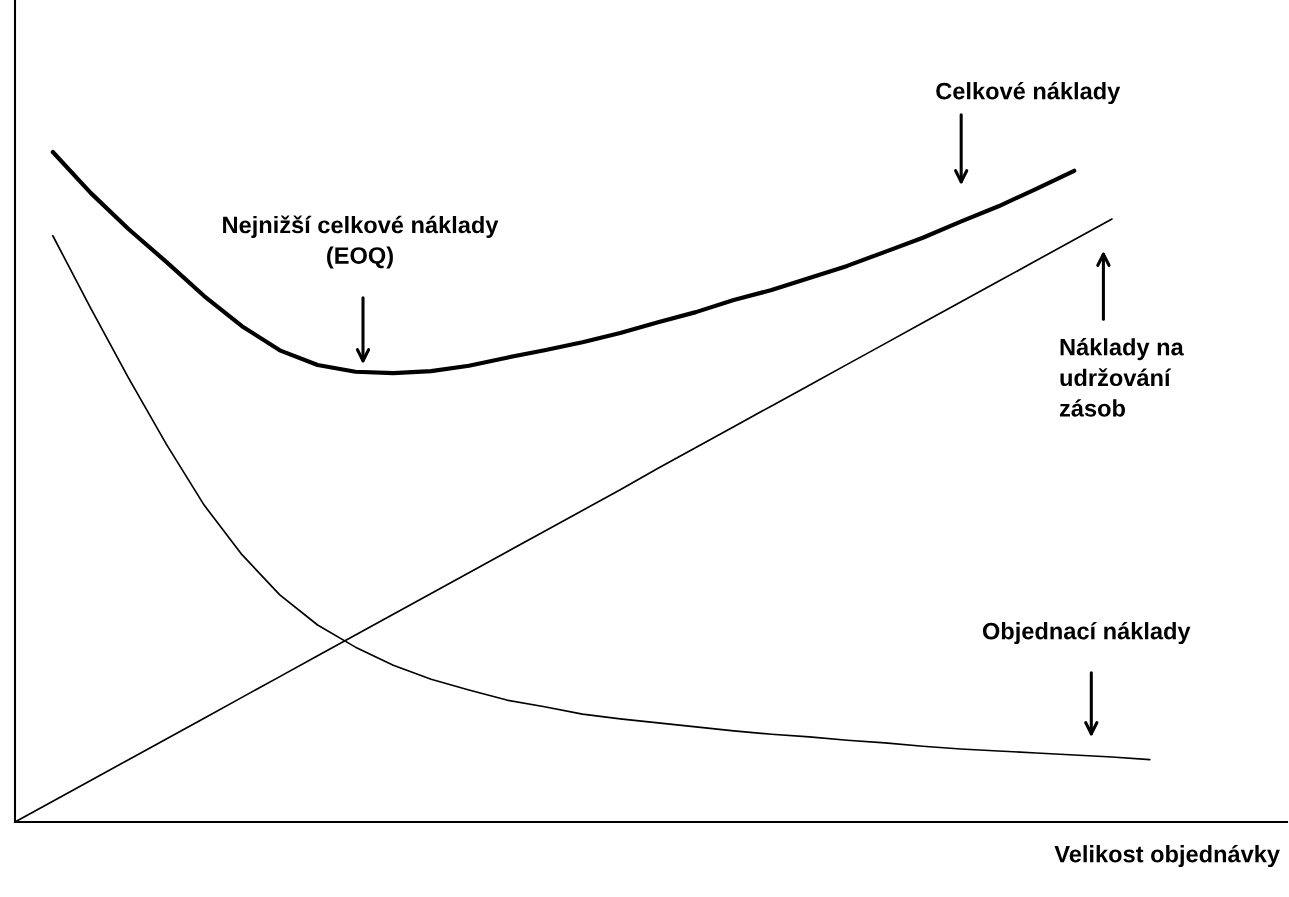 The image size is (1289, 897). Describe the element at coordinates (1086, 633) in the screenshot. I see `annotation: Objednací náklady` at that location.